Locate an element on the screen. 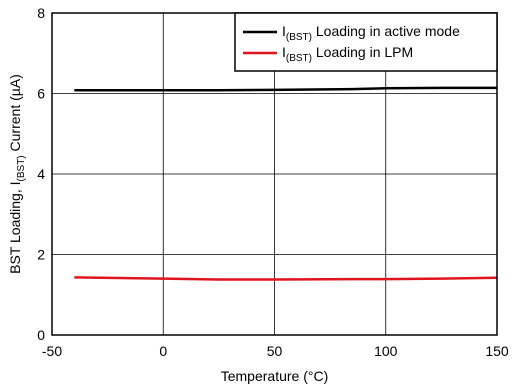 The image size is (515, 387). y-axis-title-pre: BST Loading, I is located at coordinates (15, 227).